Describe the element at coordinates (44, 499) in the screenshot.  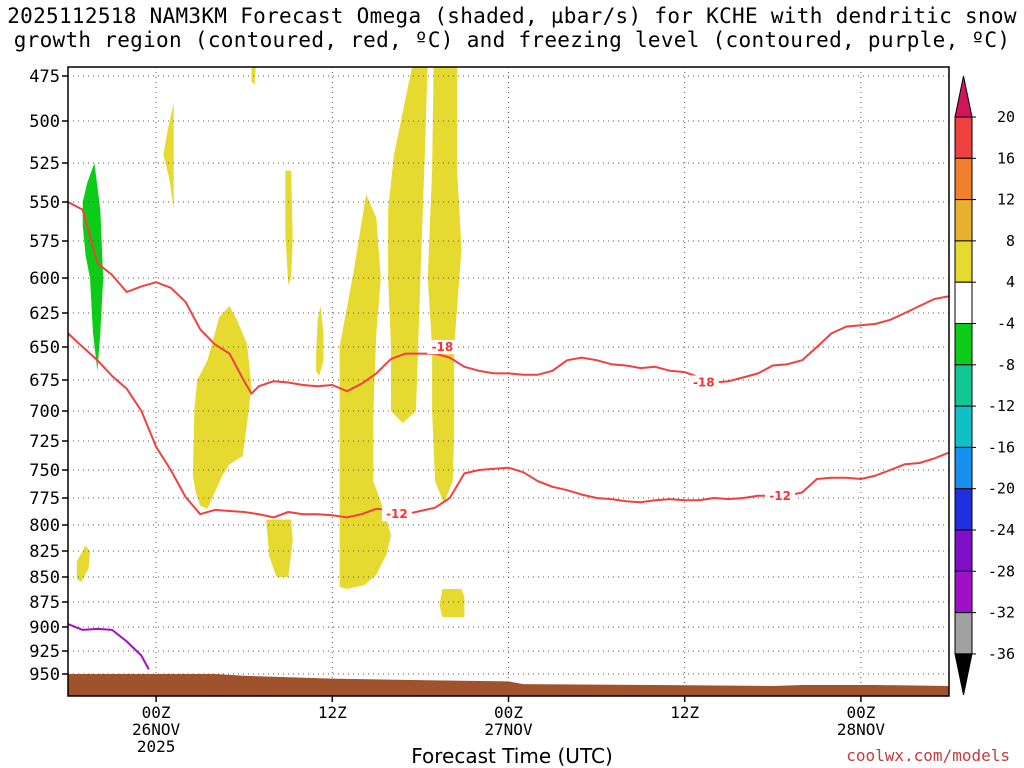
I see `y-tick-label: 775` at that location.